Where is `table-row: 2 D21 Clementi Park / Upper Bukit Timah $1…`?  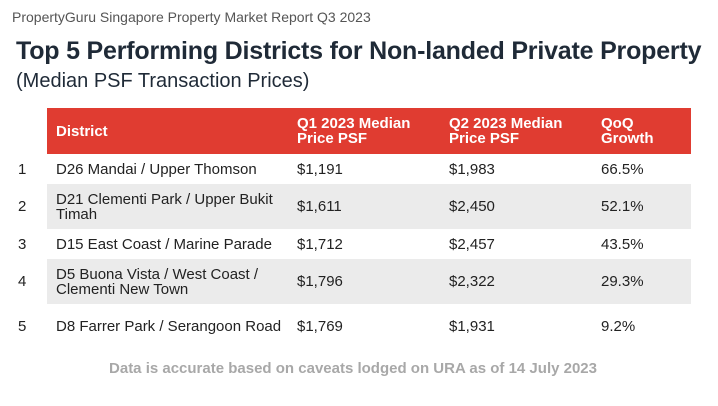
table-row: 2 D21 Clementi Park / Upper Bukit Timah $1… is located at coordinates (345, 206).